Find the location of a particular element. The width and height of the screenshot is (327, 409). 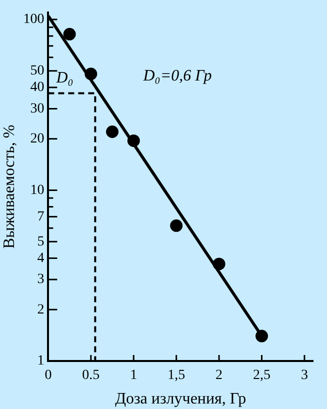

x-tick-label: 2 is located at coordinates (219, 376).